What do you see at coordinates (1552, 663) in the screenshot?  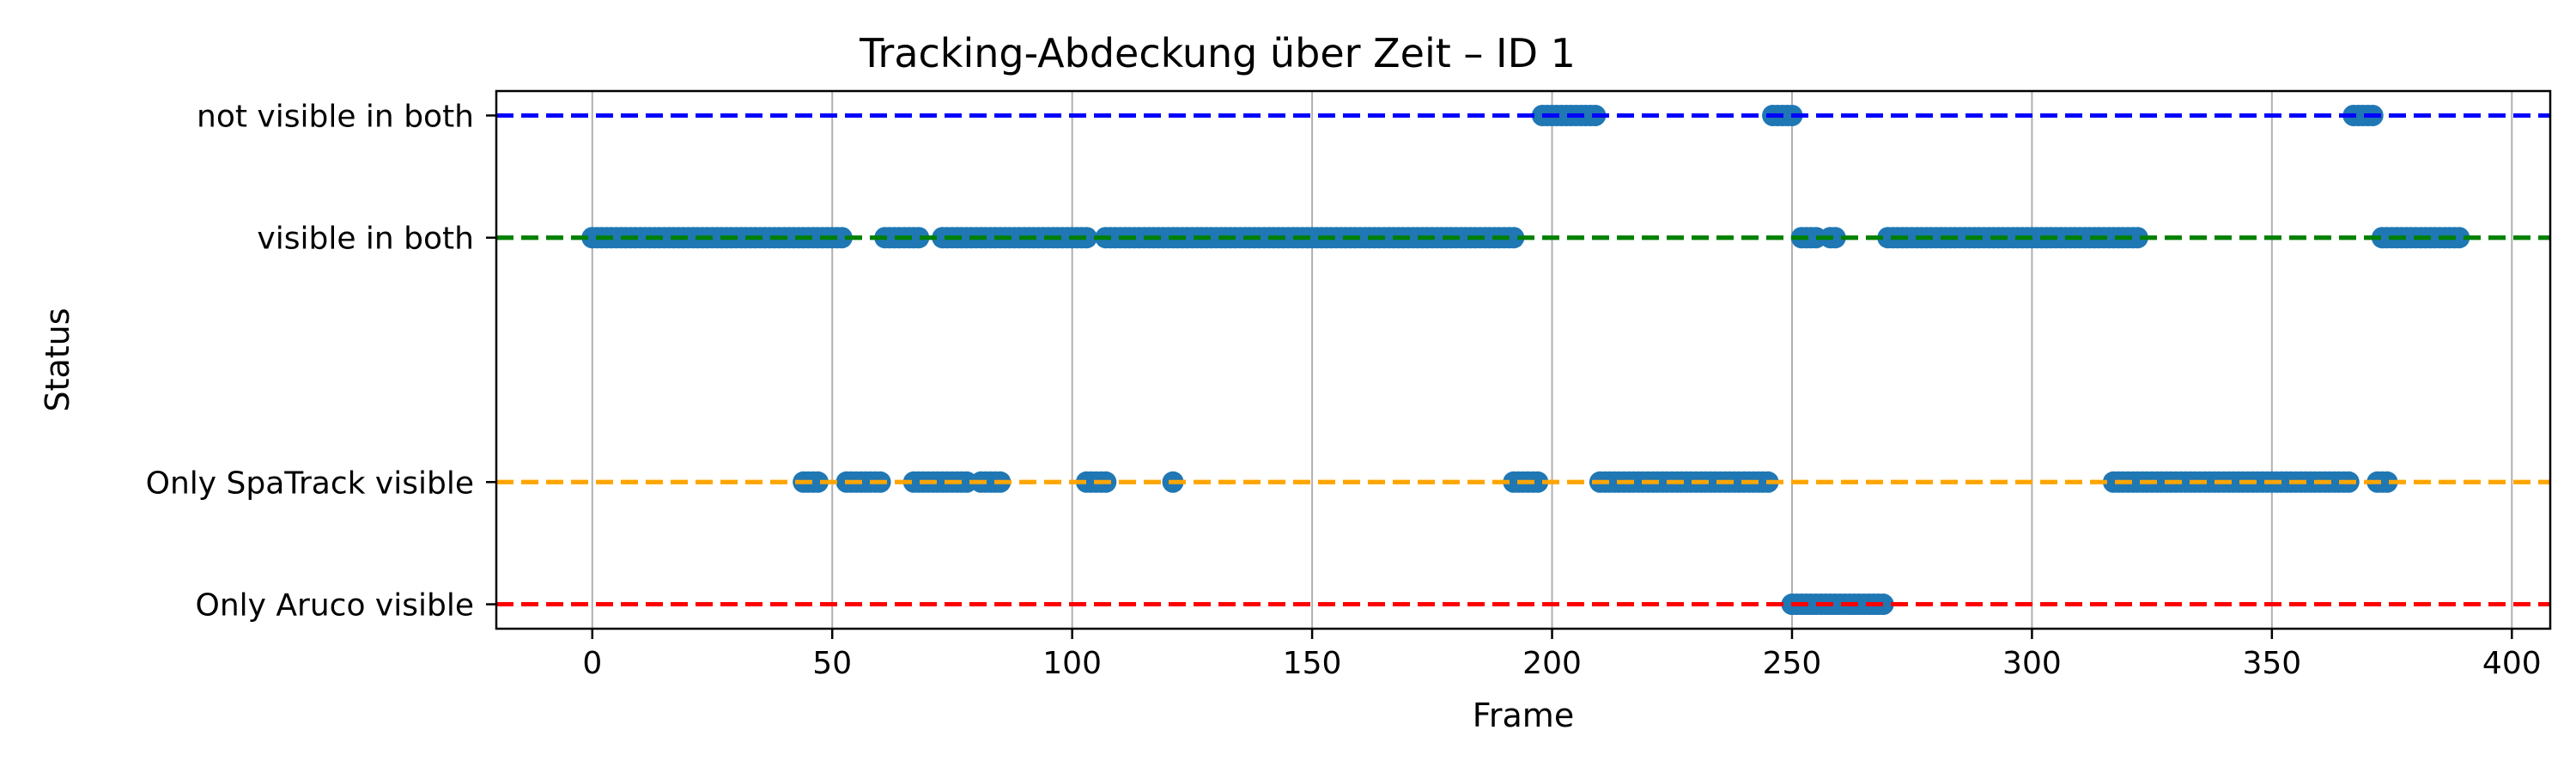 I see `x-tick-label: 200` at bounding box center [1552, 663].